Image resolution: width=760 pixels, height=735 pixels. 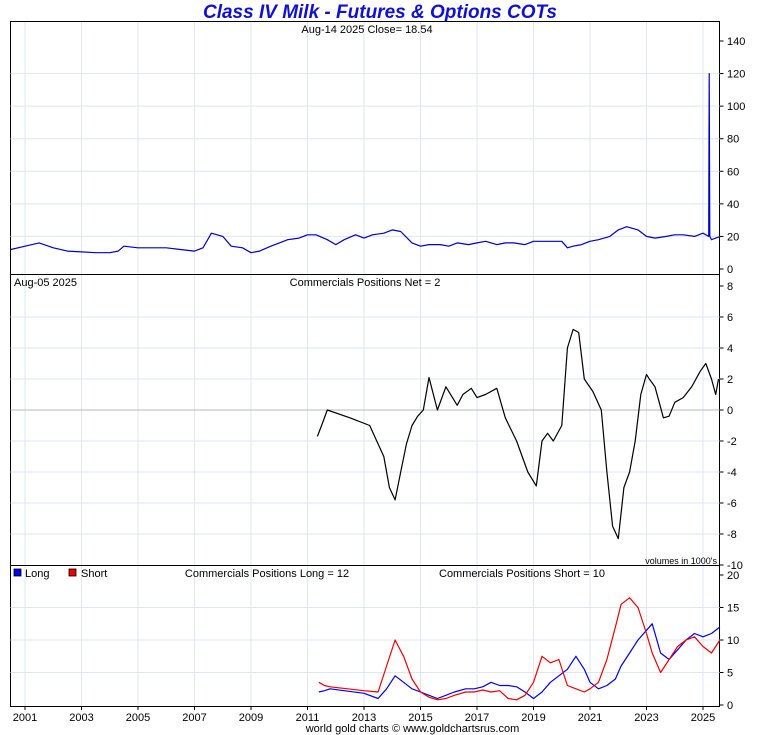 What do you see at coordinates (45, 283) in the screenshot?
I see `net-header-date: Aug-05 2025` at bounding box center [45, 283].